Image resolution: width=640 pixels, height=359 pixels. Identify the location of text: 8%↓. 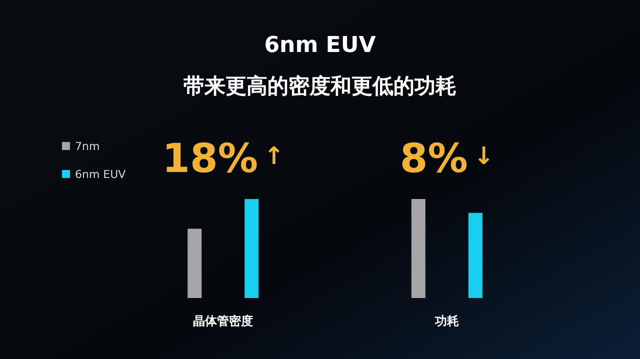
(447, 159).